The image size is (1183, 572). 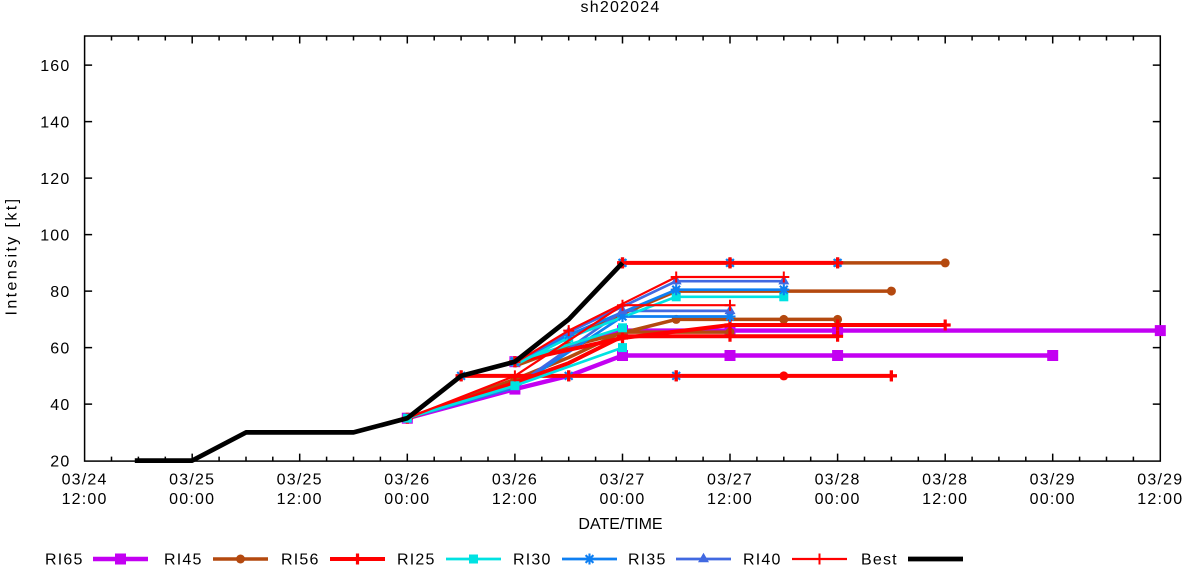 What do you see at coordinates (300, 559) in the screenshot?
I see `svg-text: RI56` at bounding box center [300, 559].